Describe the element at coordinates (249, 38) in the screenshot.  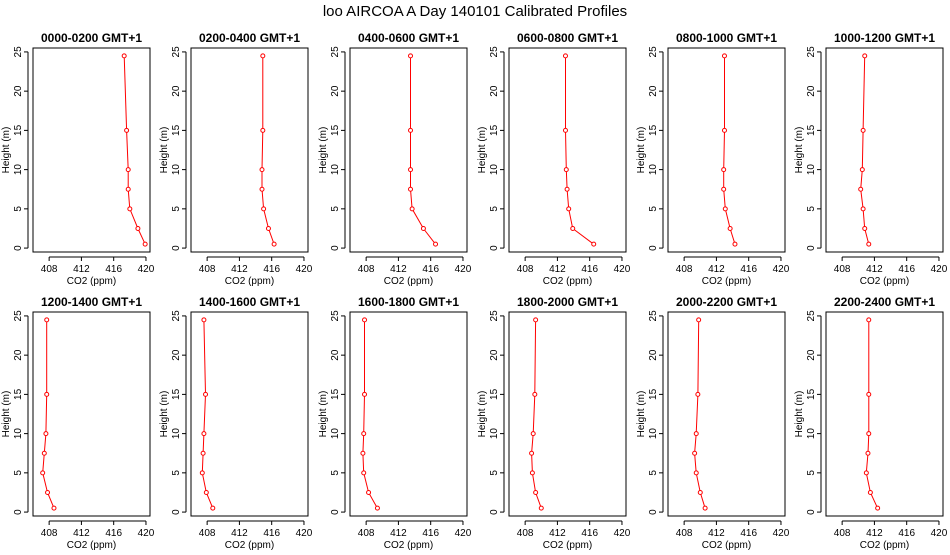
I see `panel-title: 0200-0400 GMT+1` at that location.